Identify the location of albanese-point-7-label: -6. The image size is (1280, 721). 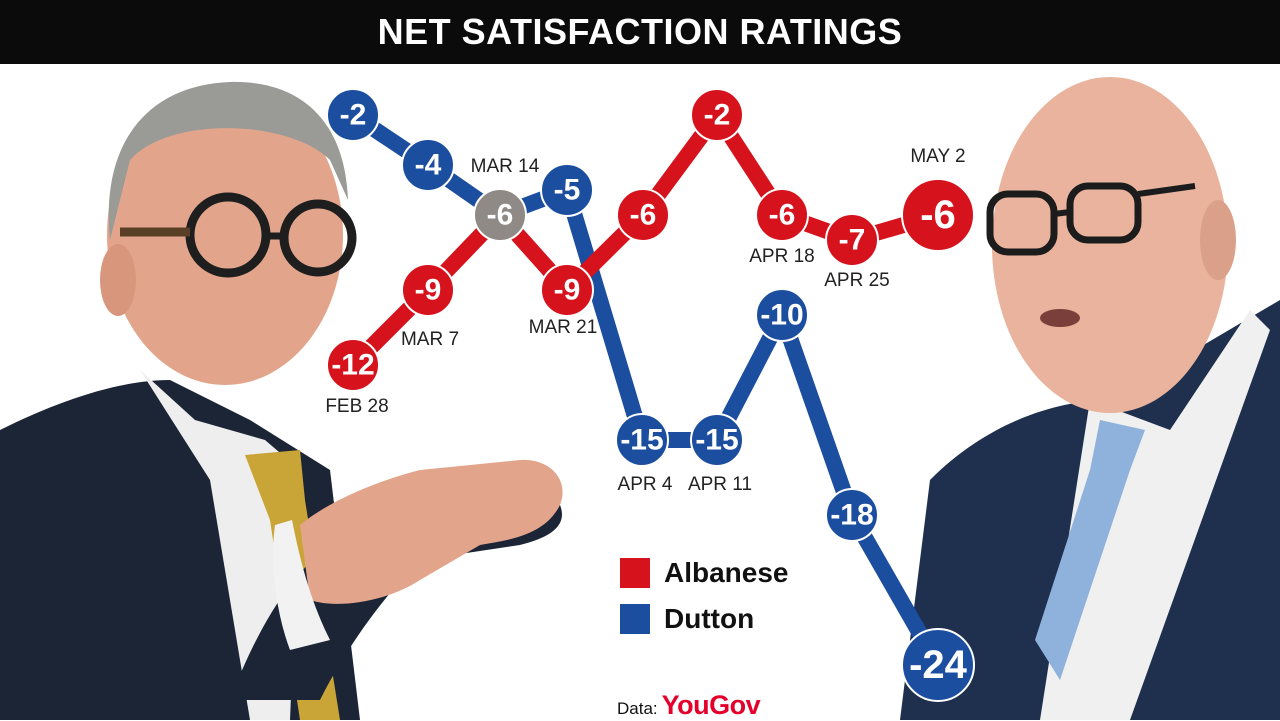
(782, 215).